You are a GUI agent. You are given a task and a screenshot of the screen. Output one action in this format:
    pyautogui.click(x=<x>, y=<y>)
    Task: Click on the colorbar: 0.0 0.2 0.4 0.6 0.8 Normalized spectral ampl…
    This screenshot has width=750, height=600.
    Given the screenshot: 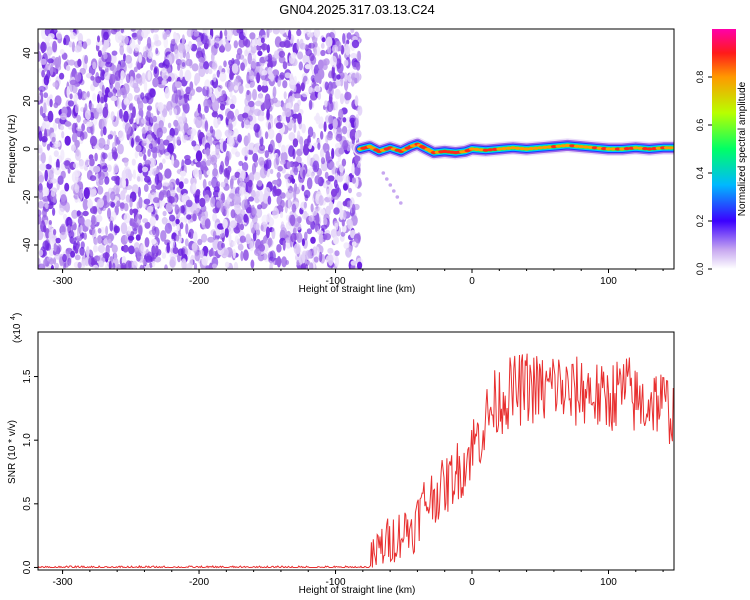 What is the action you would take?
    pyautogui.click(x=721, y=152)
    